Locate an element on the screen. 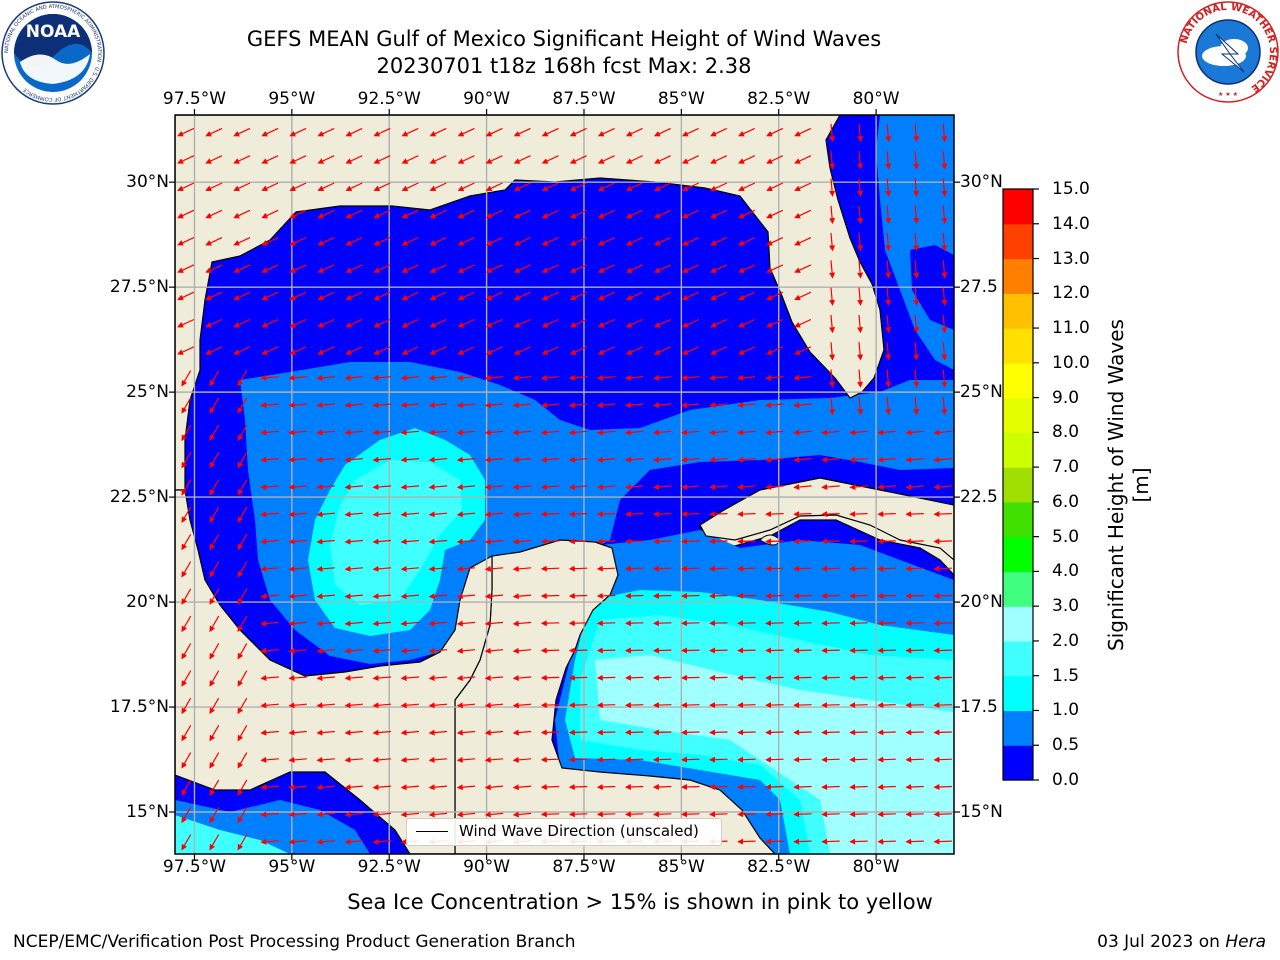 The width and height of the screenshot is (1280, 960). lat-tick-label: 22.5°N is located at coordinates (139, 497).